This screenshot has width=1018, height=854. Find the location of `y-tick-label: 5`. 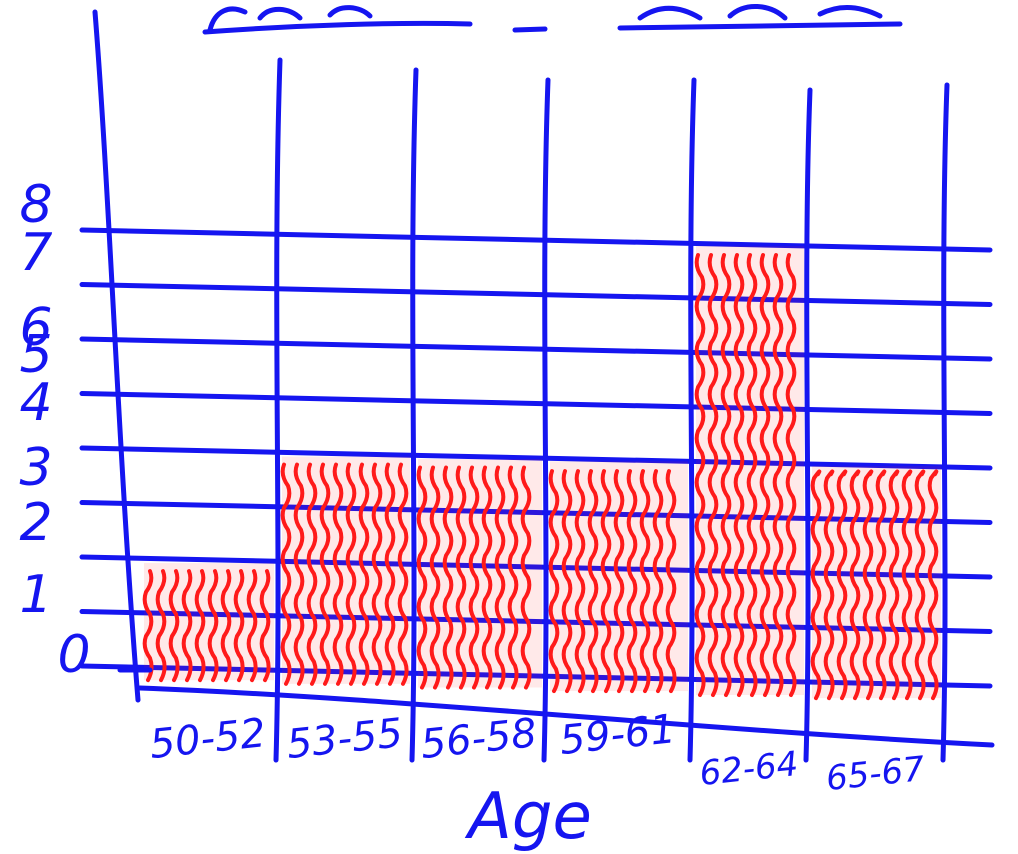

y-tick-label: 5 is located at coordinates (35, 355).